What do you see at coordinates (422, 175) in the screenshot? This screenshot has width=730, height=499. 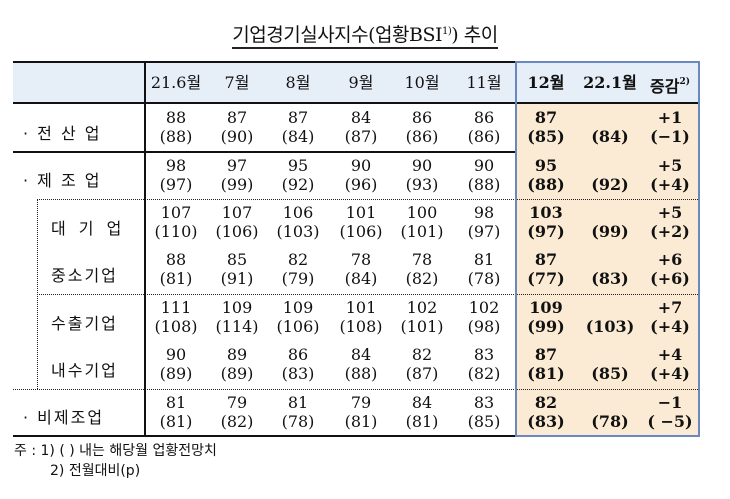 I see `cell: 90 (93)` at bounding box center [422, 175].